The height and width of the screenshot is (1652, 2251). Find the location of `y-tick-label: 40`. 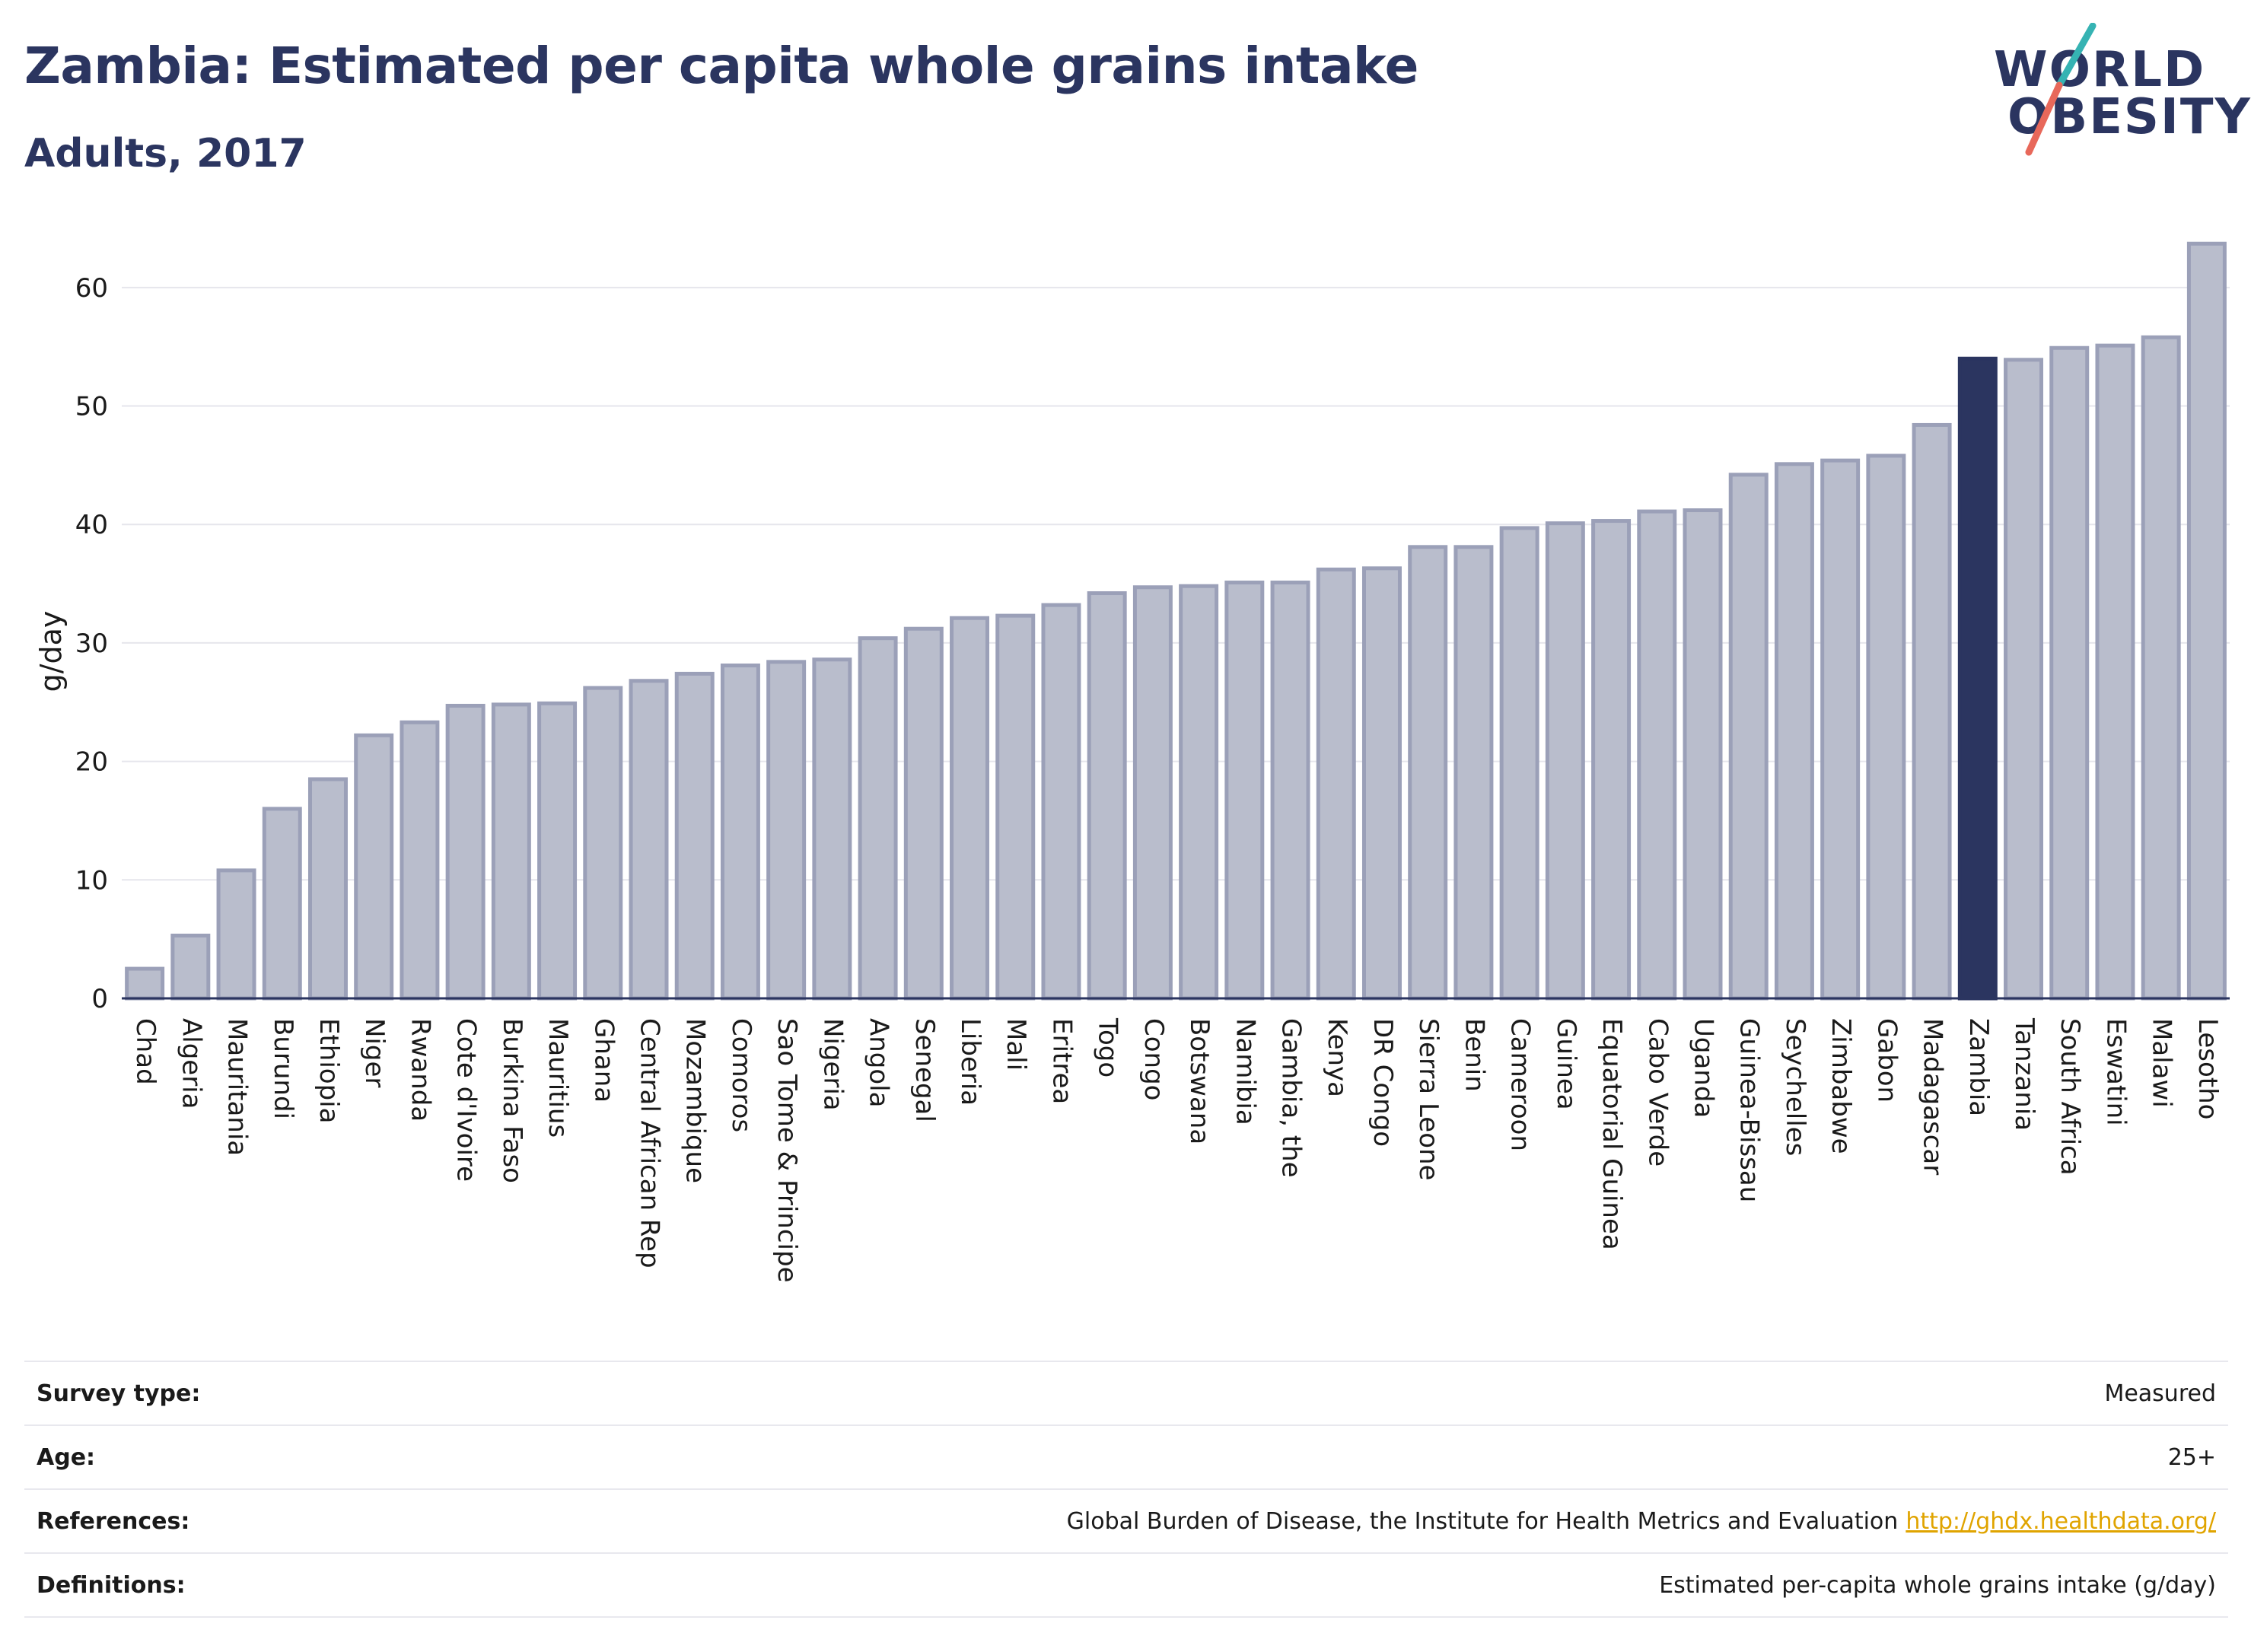

y-tick-label: 40 is located at coordinates (91, 525).